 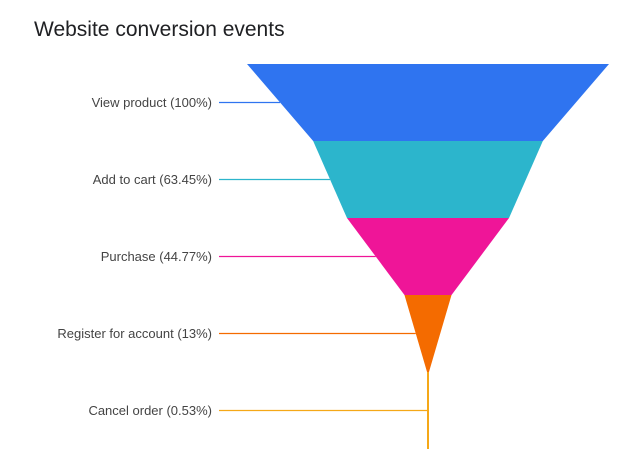 What do you see at coordinates (134, 333) in the screenshot?
I see `stage-label: Register for account (13%)` at bounding box center [134, 333].